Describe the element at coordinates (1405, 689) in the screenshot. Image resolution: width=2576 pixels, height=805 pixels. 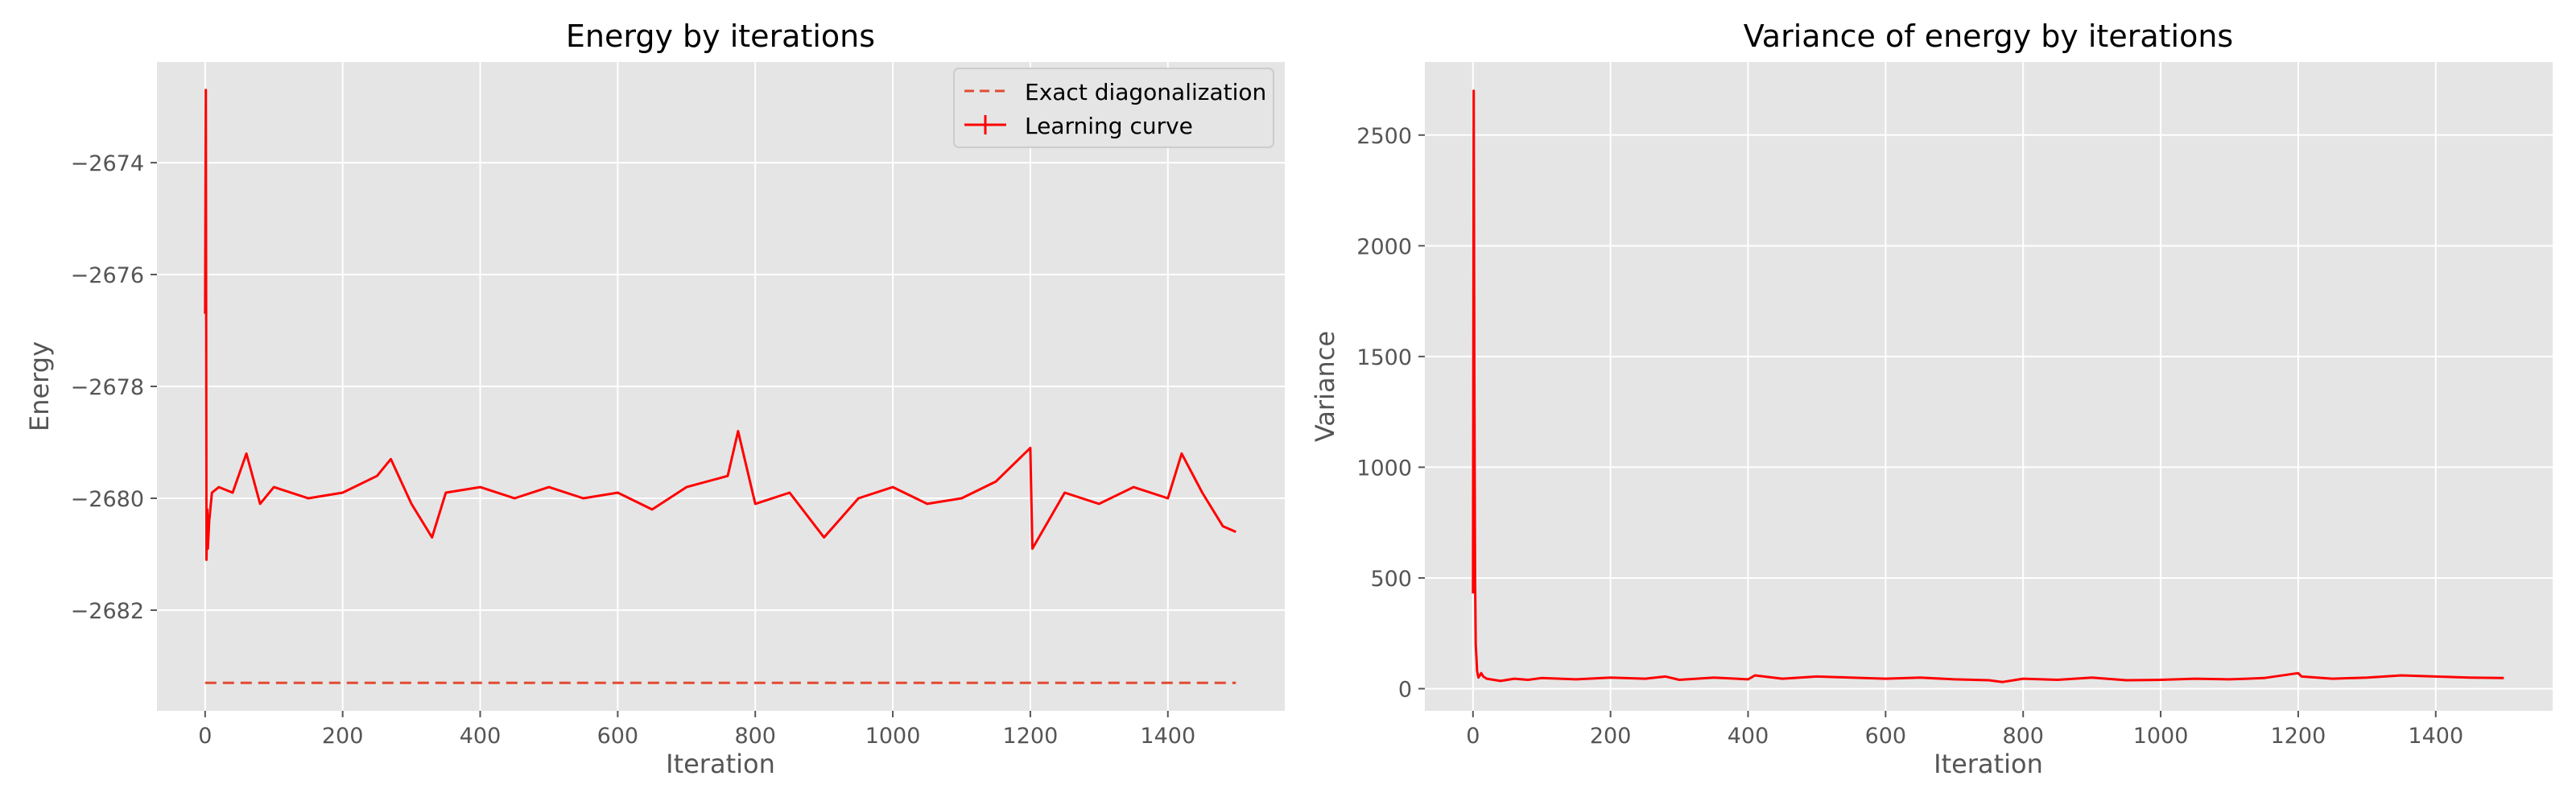
I see `y-tick-label: 0` at that location.